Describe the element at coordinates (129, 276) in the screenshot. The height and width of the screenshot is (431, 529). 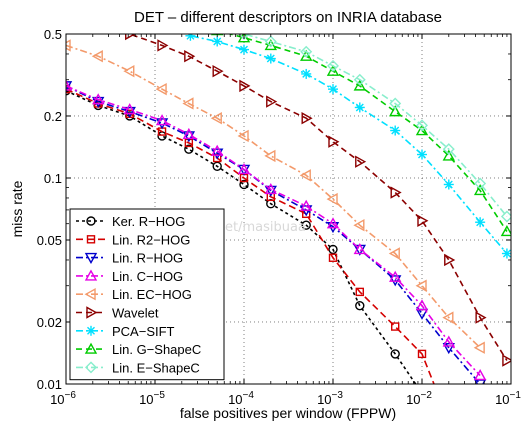
I see `legend-entry: Lin. C−HOG` at that location.